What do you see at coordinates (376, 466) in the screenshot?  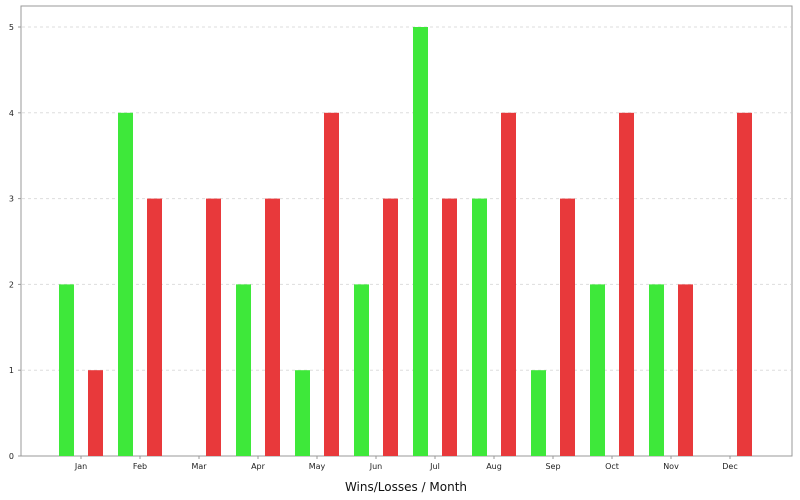 I see `x-tick-label: Jun` at bounding box center [376, 466].